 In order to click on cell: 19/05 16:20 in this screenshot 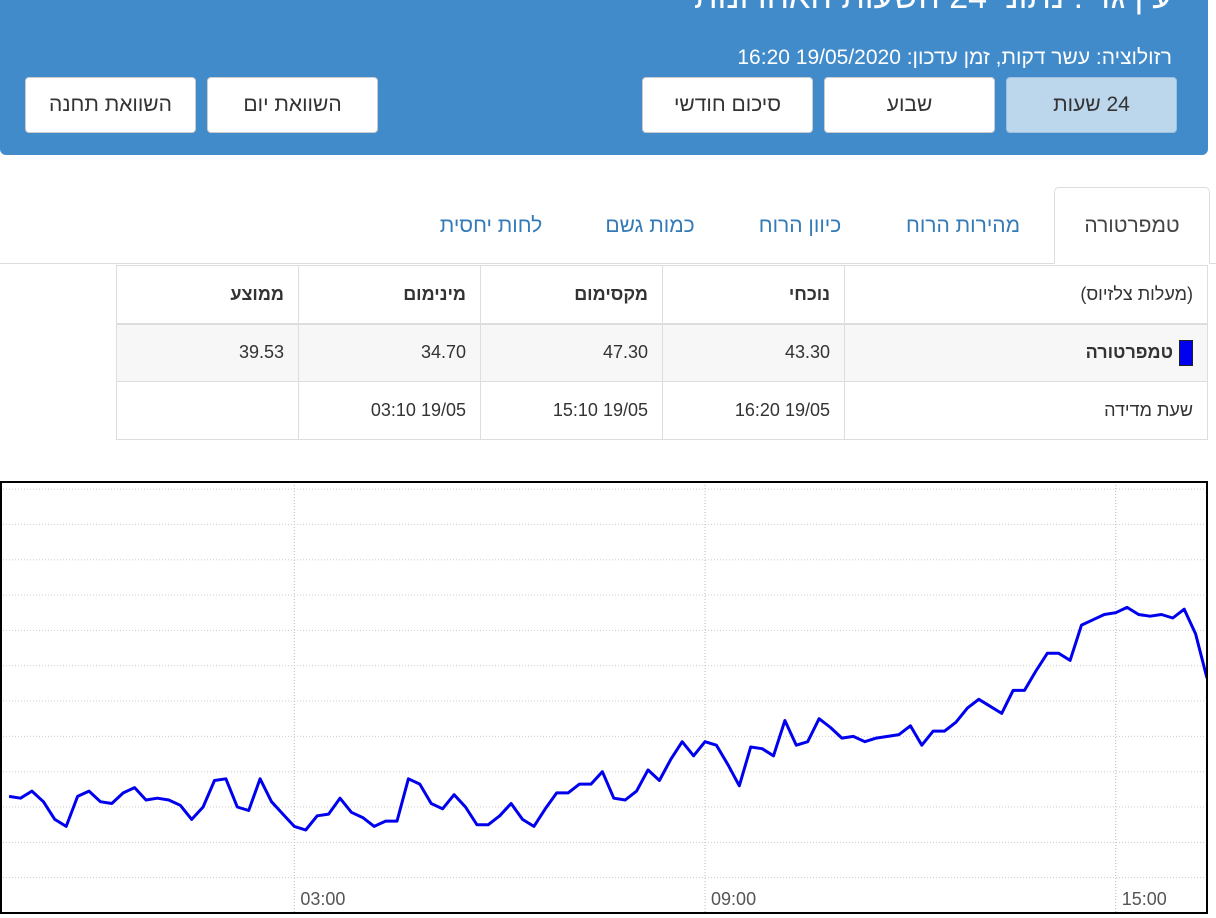, I will do `click(753, 410)`.